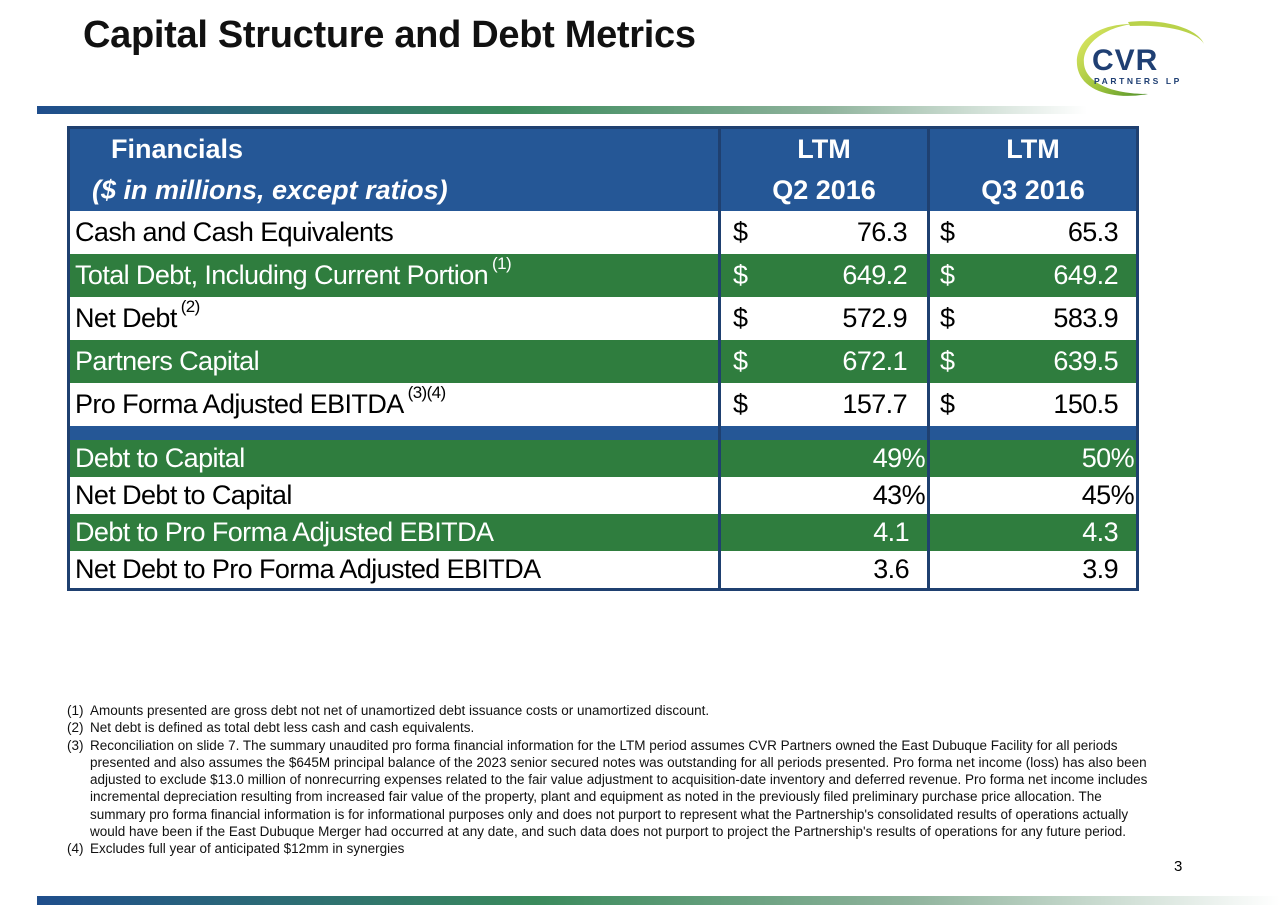  Describe the element at coordinates (824, 570) in the screenshot. I see `ratio-q2: 3.6` at that location.